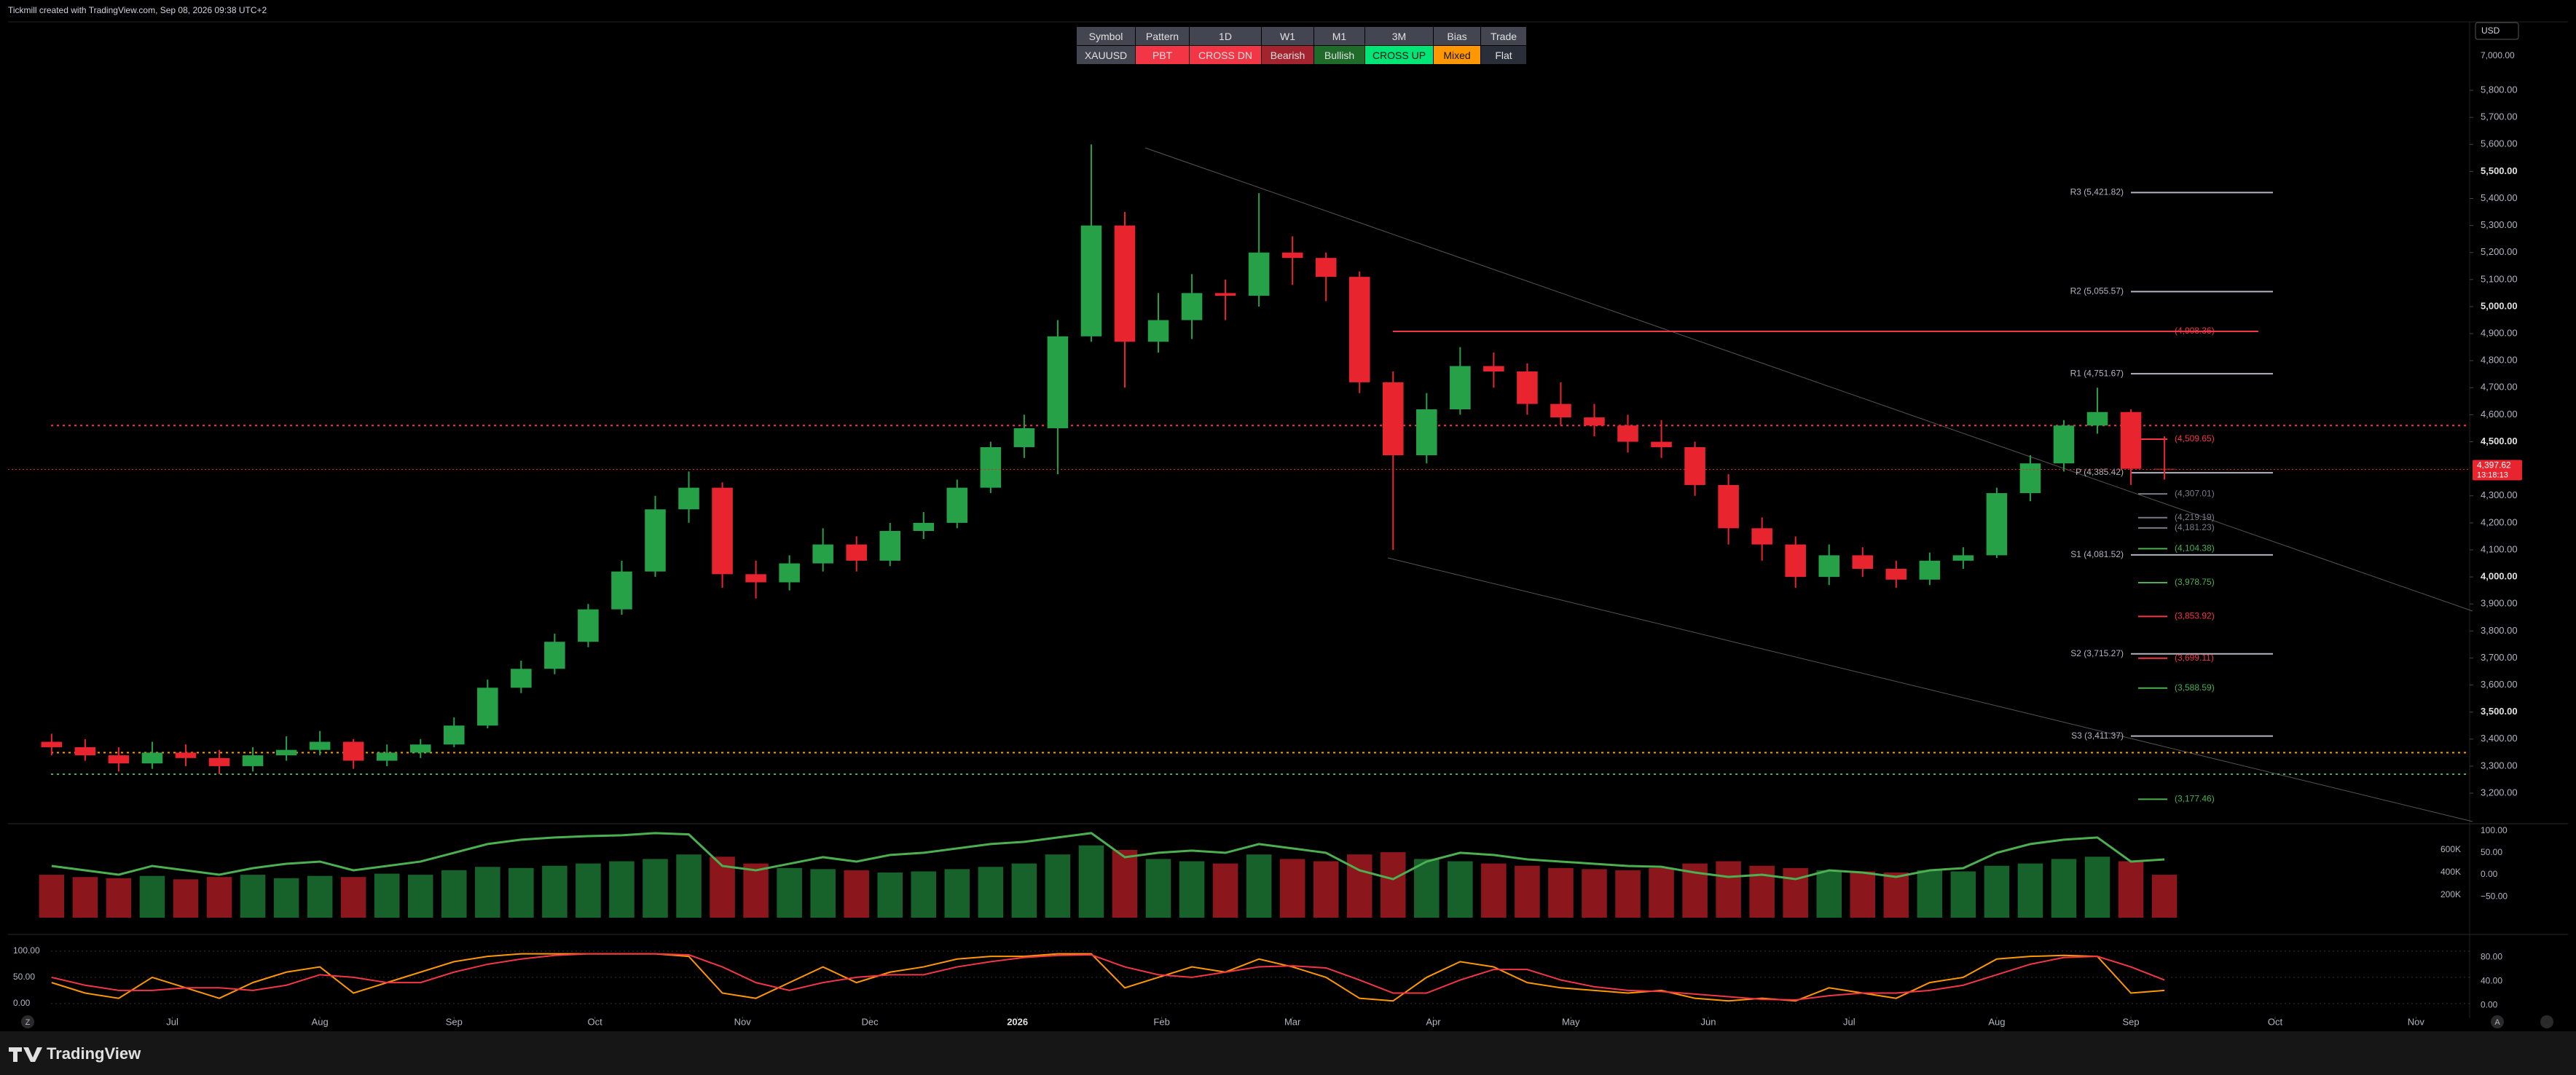 This screenshot has width=2576, height=1075. What do you see at coordinates (1457, 55) in the screenshot?
I see `table-cell: Mixed` at bounding box center [1457, 55].